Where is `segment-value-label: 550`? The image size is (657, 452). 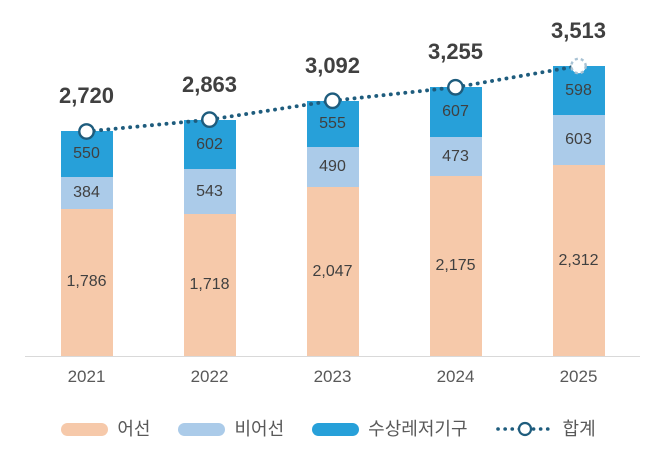 segment-value-label: 550 is located at coordinates (86, 154).